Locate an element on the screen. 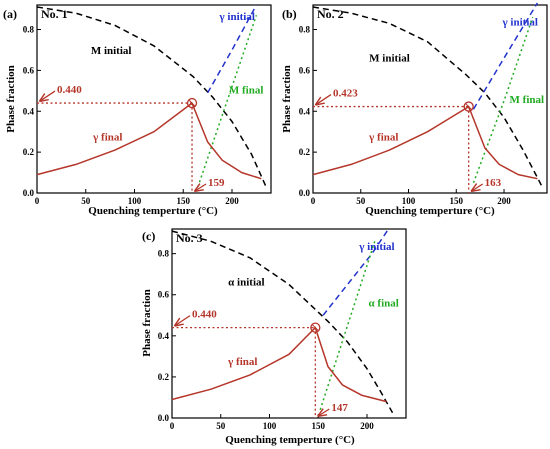 This screenshot has height=449, width=550. panel-letter: (b) is located at coordinates (289, 14).